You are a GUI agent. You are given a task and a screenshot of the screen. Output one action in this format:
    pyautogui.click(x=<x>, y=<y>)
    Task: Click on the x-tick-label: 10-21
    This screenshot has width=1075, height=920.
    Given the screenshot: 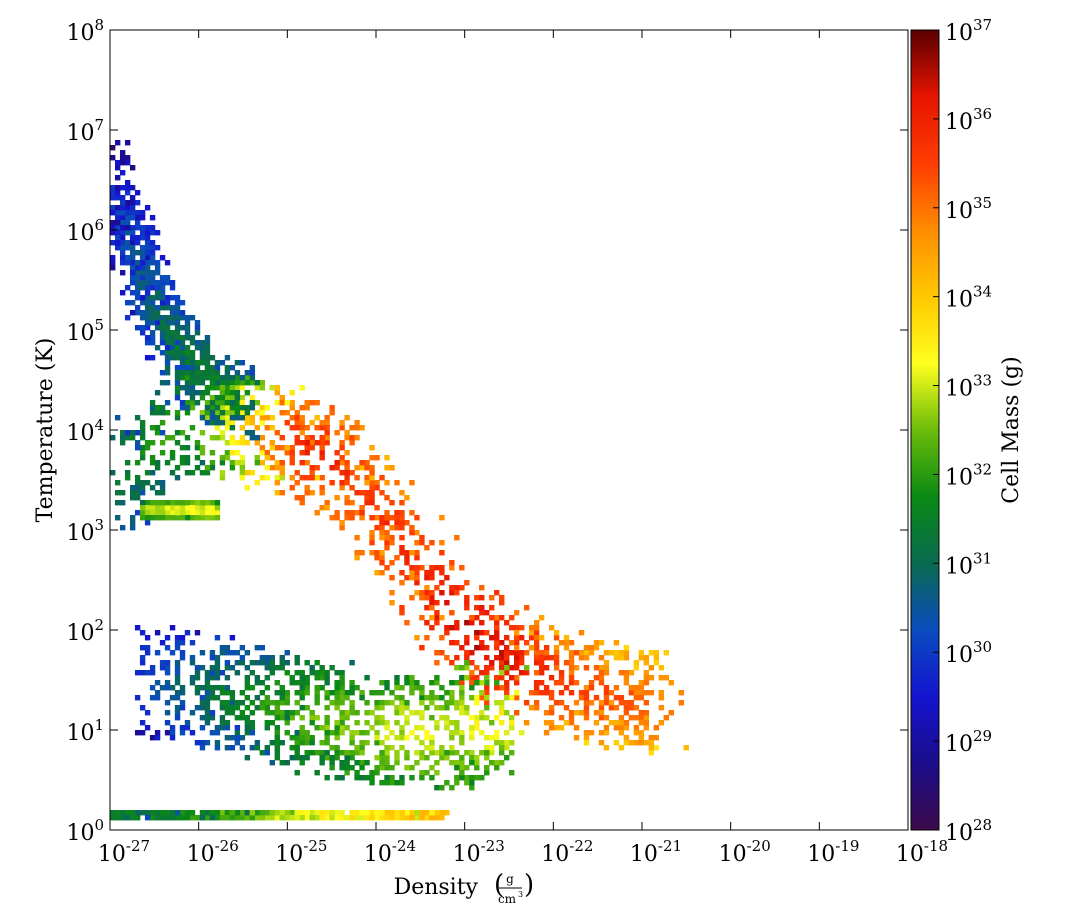 What is the action you would take?
    pyautogui.click(x=656, y=852)
    